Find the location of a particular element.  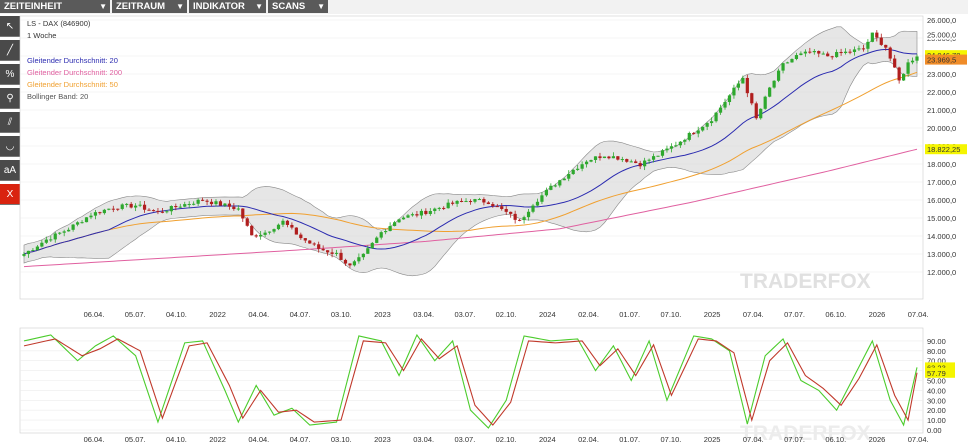

drawing-toolbar: ↖ ╱% ⚲ ⫽ ◡ aA X is located at coordinates (10, 121).